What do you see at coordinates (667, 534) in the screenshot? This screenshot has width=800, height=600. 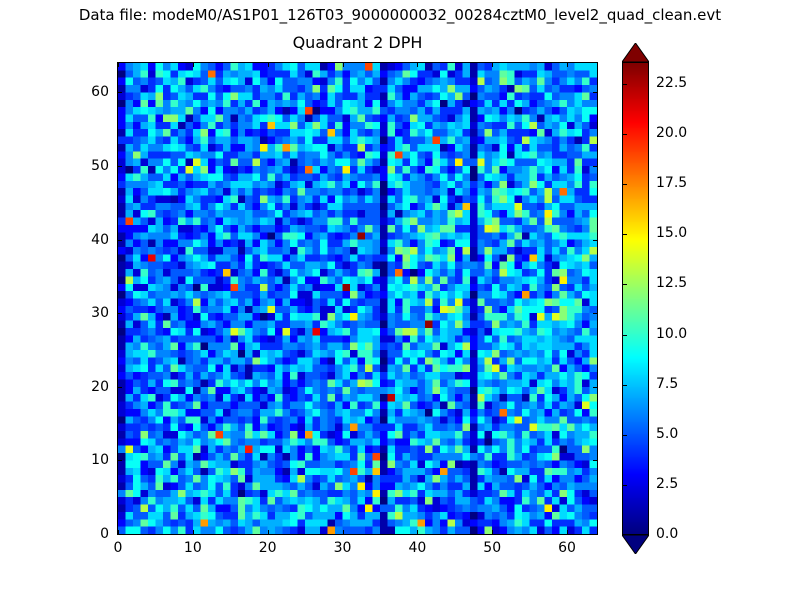 I see `colorbar-tick-label: 0.0` at bounding box center [667, 534].